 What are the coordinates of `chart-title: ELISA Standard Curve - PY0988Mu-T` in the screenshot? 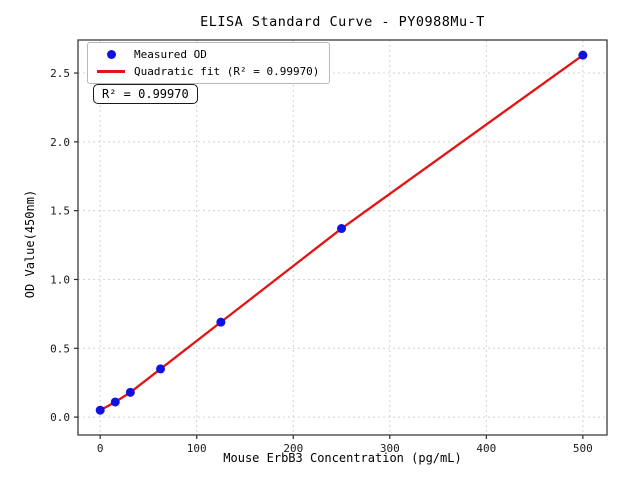 It's located at (342, 22).